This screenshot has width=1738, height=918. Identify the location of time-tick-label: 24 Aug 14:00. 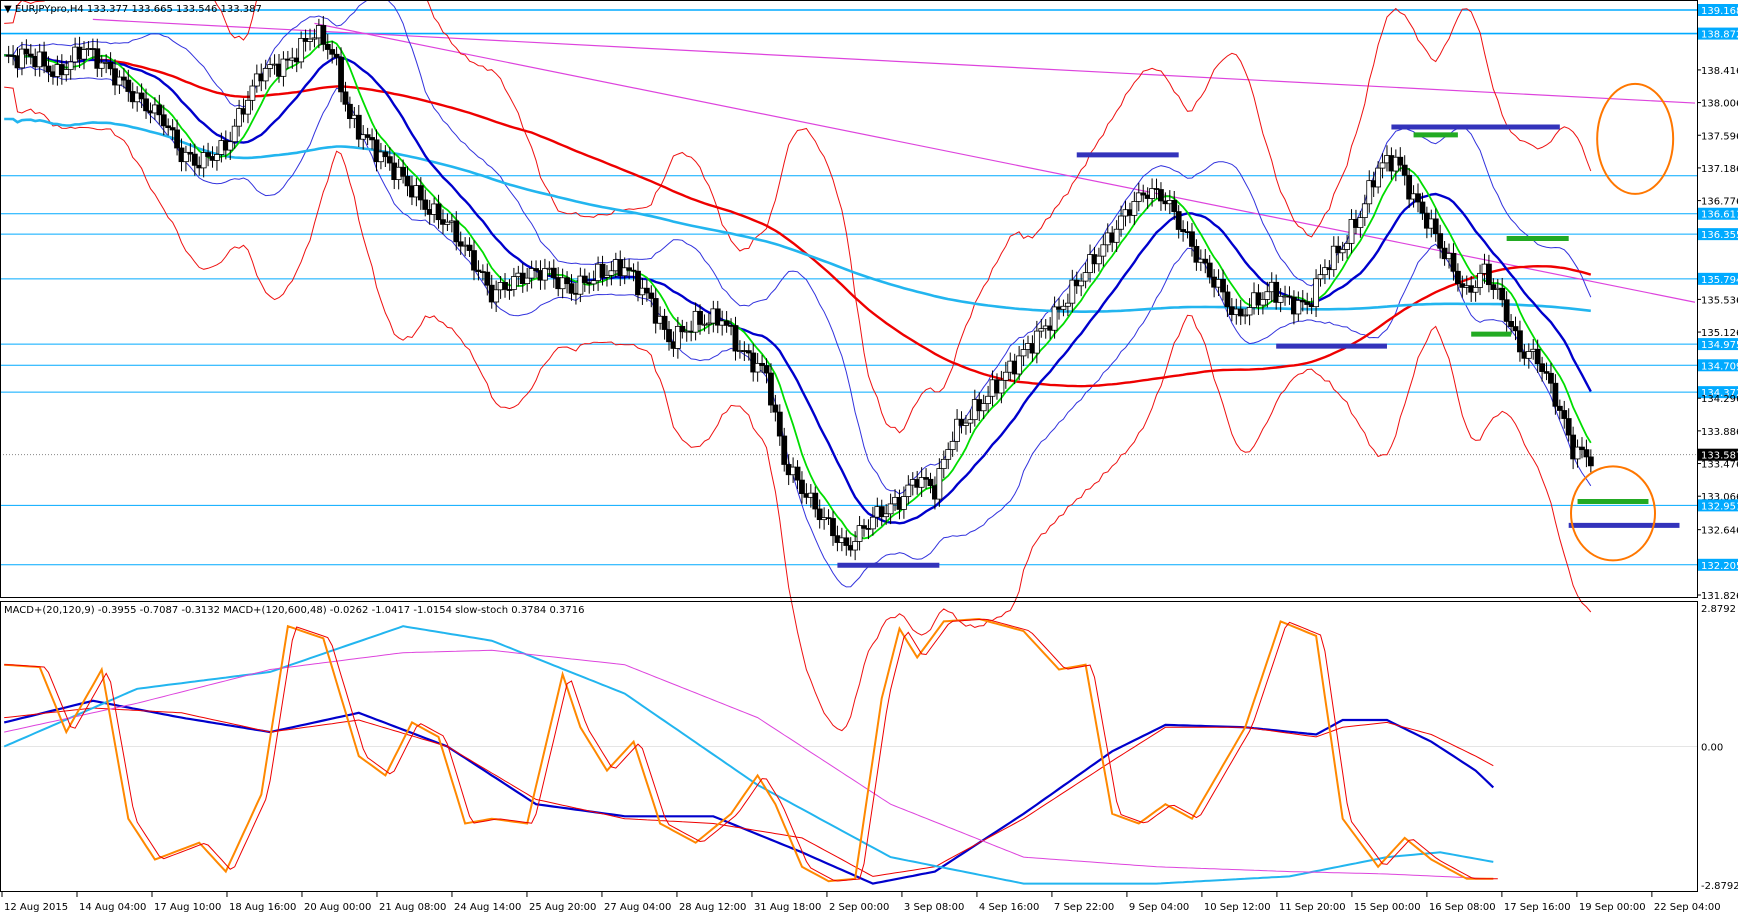
(487, 907).